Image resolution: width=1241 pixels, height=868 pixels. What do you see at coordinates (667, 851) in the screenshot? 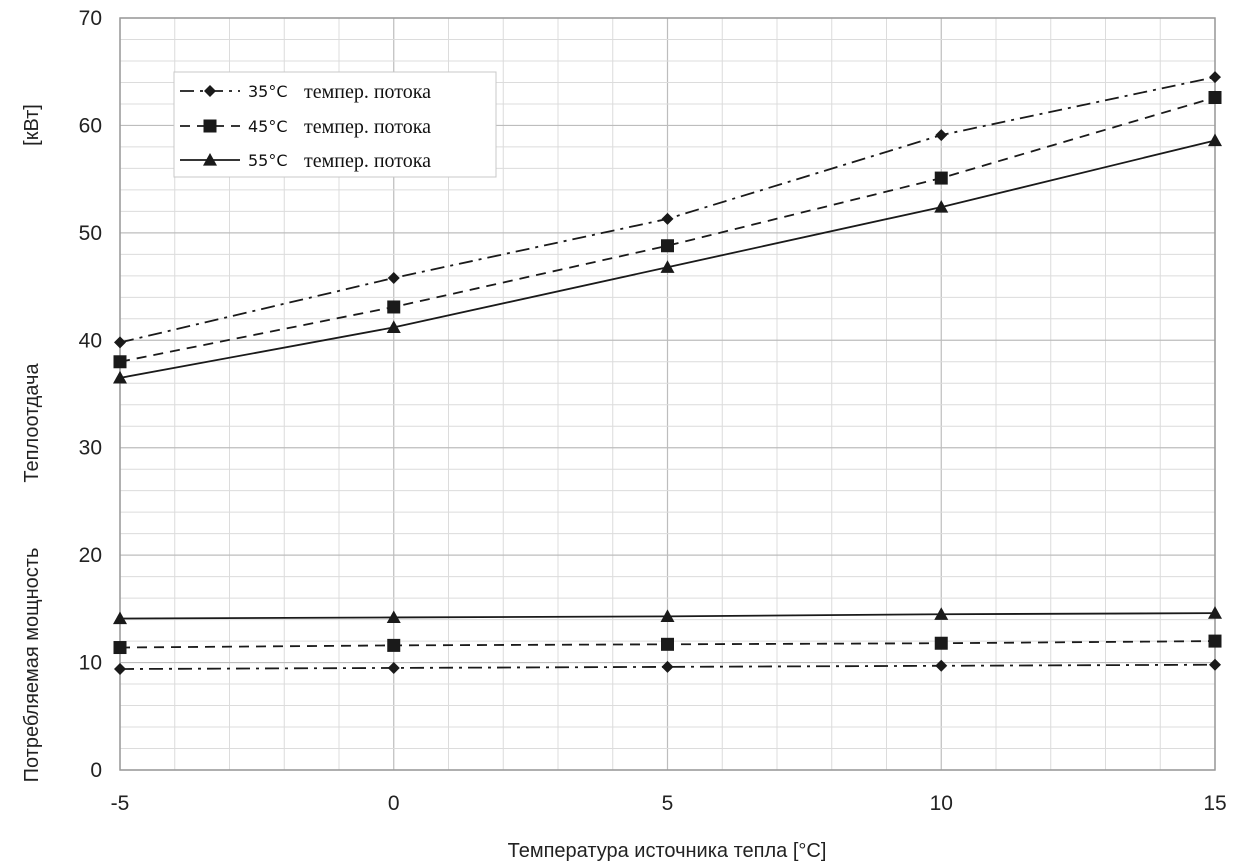
I see `x-axis-label: Температура источника тепла [°C]` at bounding box center [667, 851].